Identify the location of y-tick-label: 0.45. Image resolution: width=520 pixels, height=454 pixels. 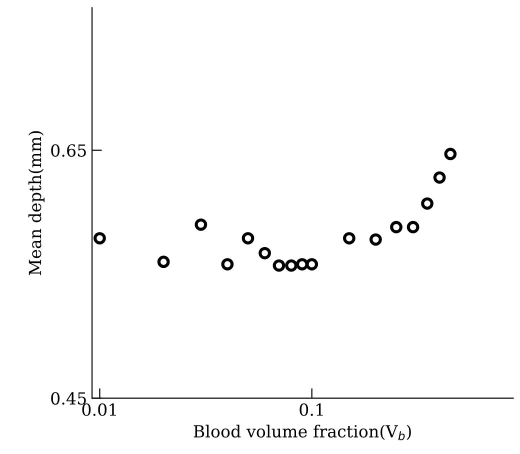
(68, 398).